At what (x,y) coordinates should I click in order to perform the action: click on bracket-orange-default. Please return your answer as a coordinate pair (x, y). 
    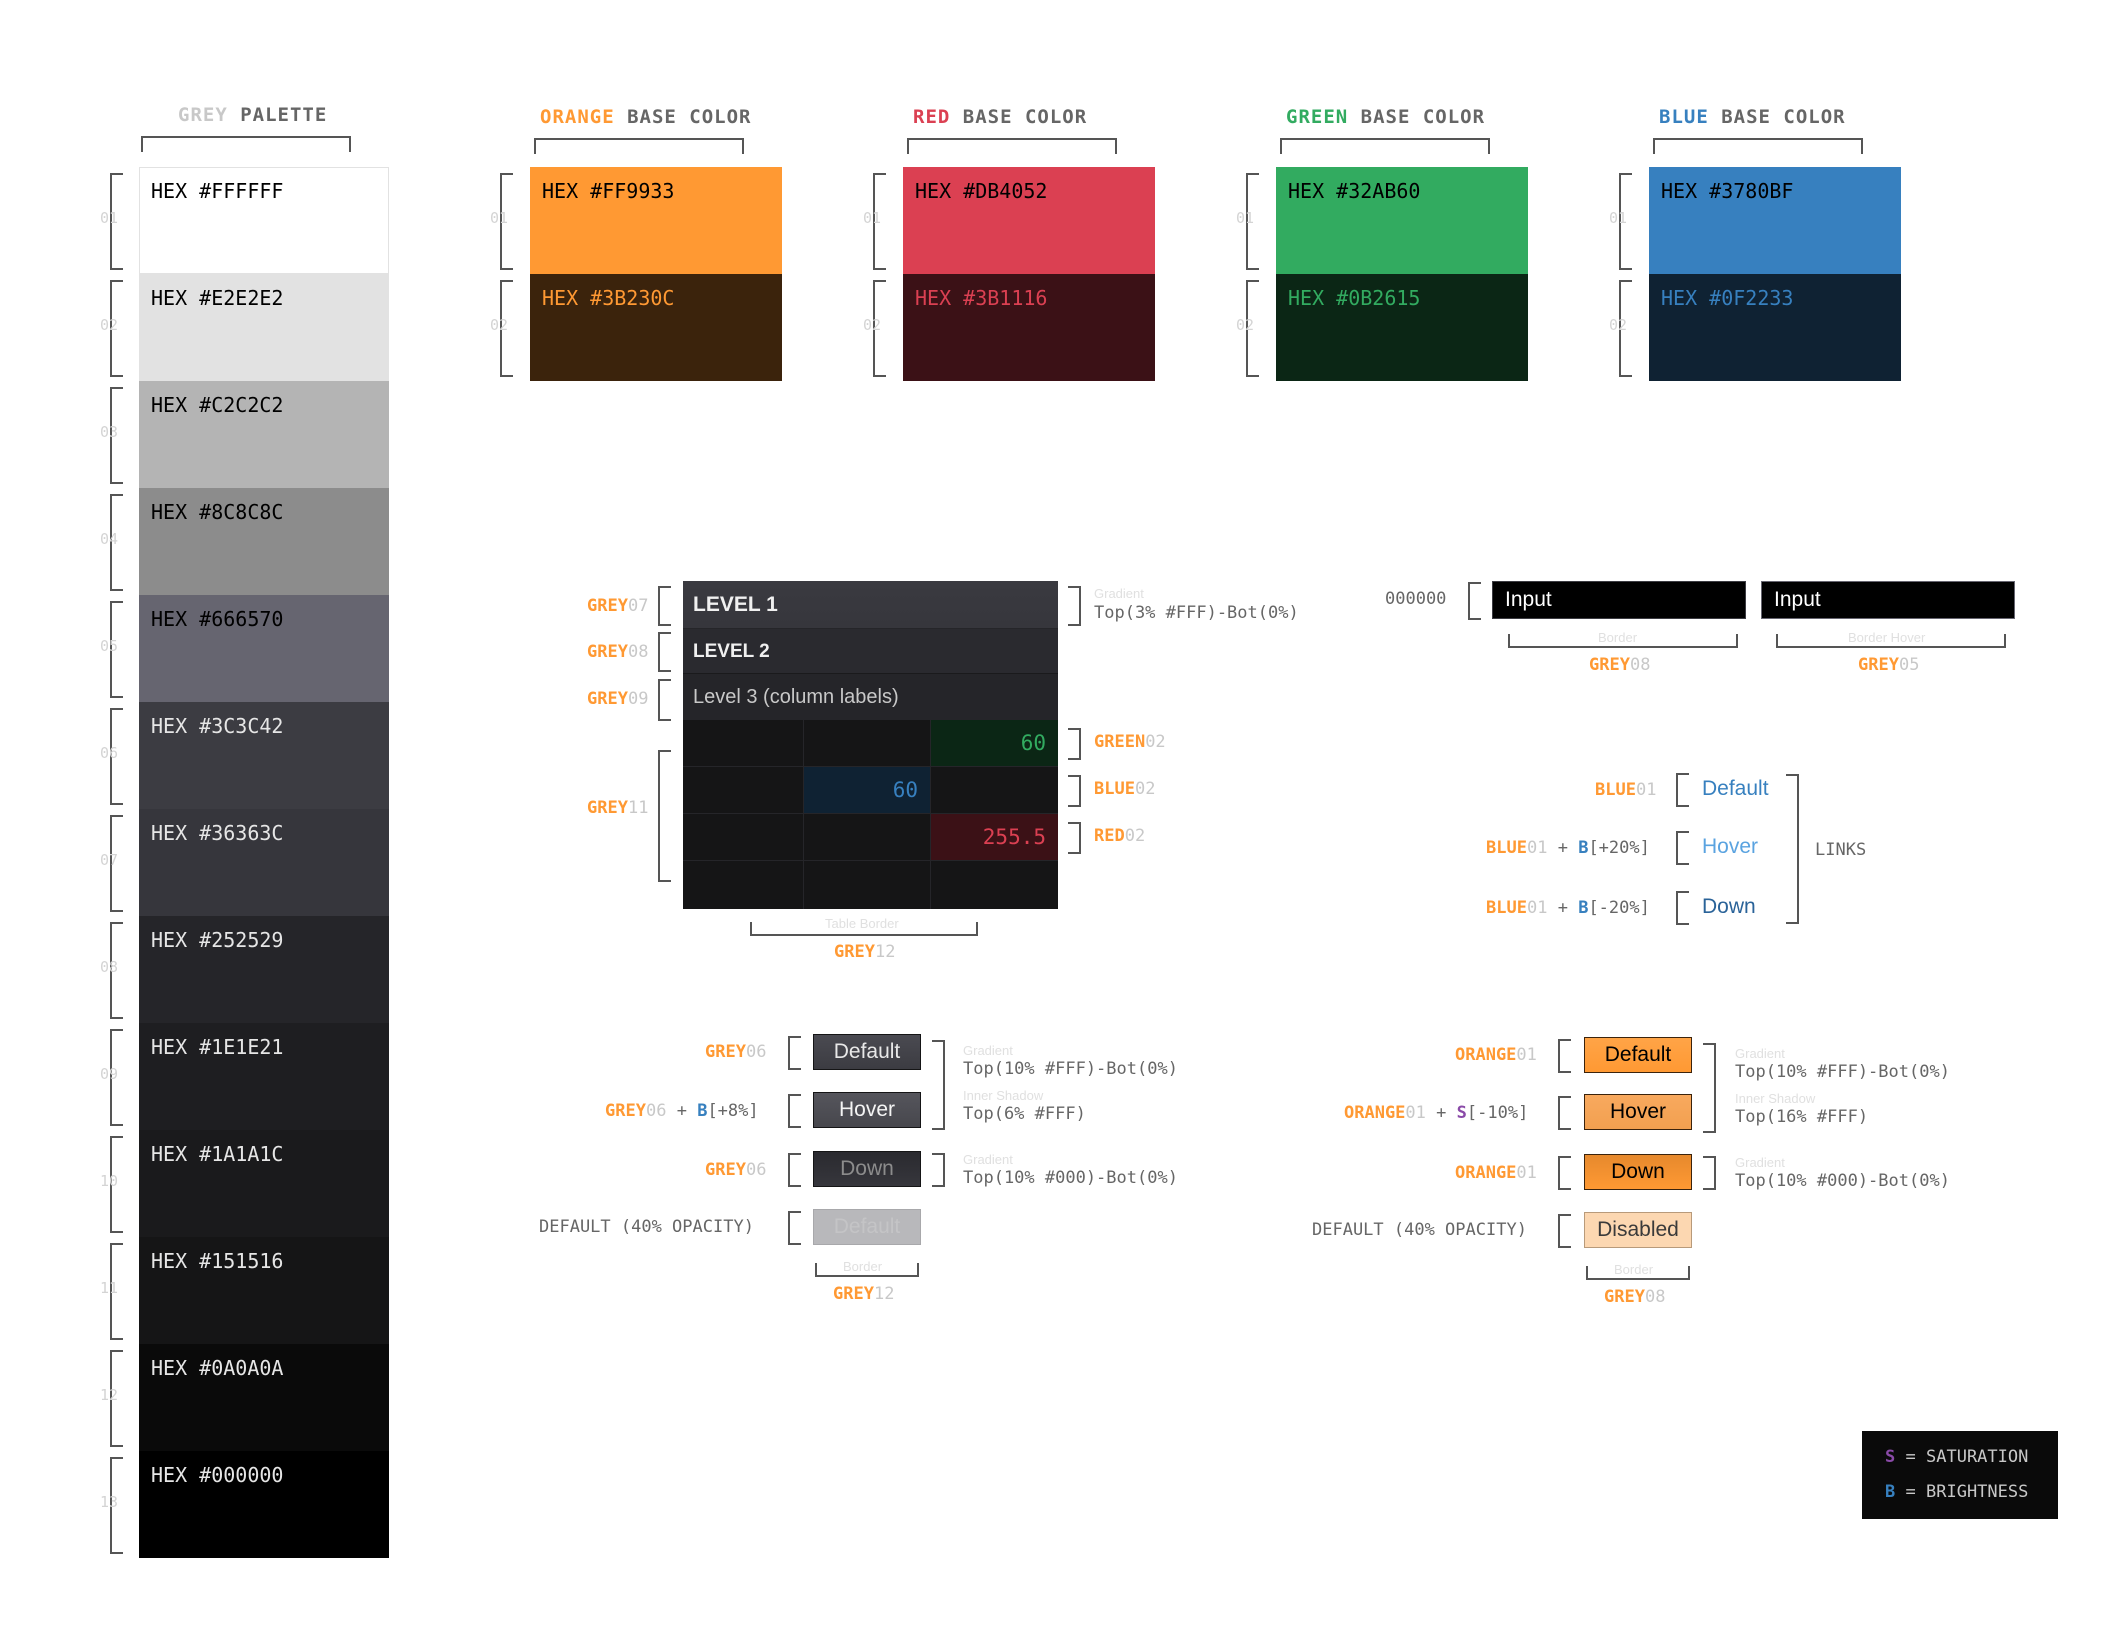
    Looking at the image, I should click on (1564, 1056).